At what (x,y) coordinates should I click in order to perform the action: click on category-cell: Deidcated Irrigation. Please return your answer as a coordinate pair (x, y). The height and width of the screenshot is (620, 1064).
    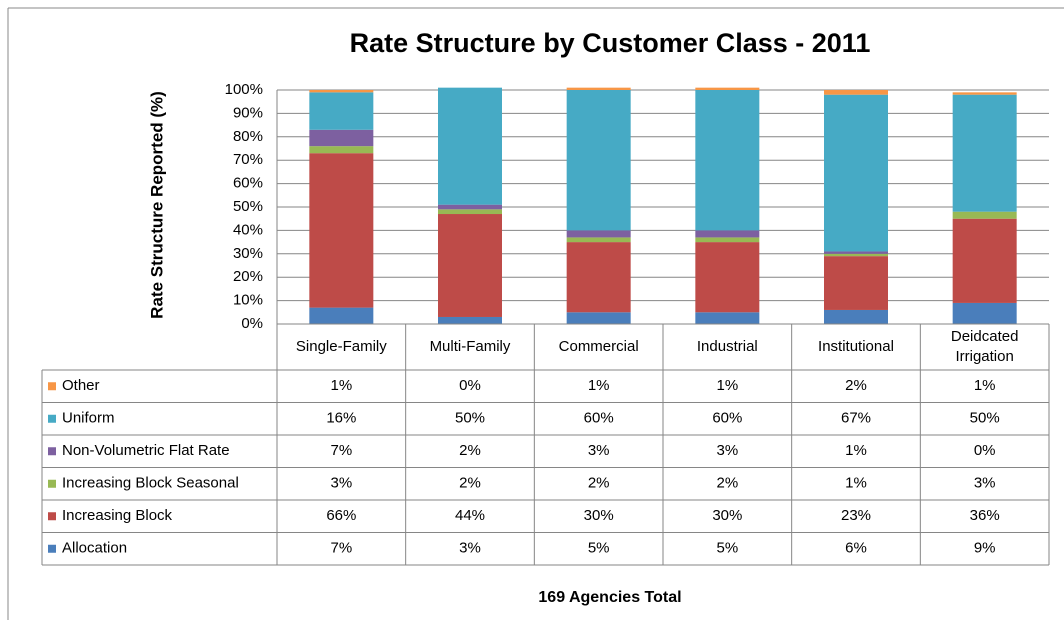
    Looking at the image, I should click on (984, 346).